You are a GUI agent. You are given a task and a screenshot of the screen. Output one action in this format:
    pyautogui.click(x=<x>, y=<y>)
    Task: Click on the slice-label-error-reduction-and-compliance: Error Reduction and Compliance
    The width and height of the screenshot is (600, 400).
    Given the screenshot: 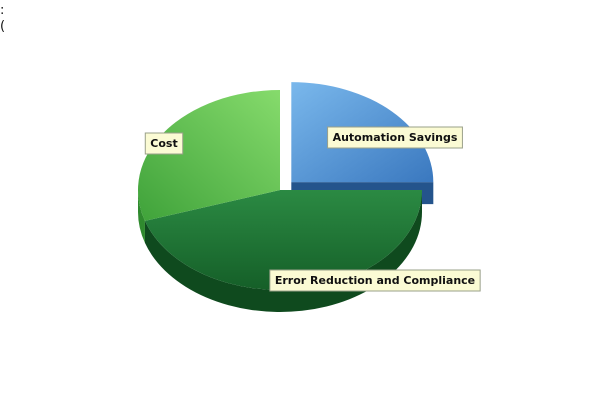 What is the action you would take?
    pyautogui.click(x=375, y=280)
    